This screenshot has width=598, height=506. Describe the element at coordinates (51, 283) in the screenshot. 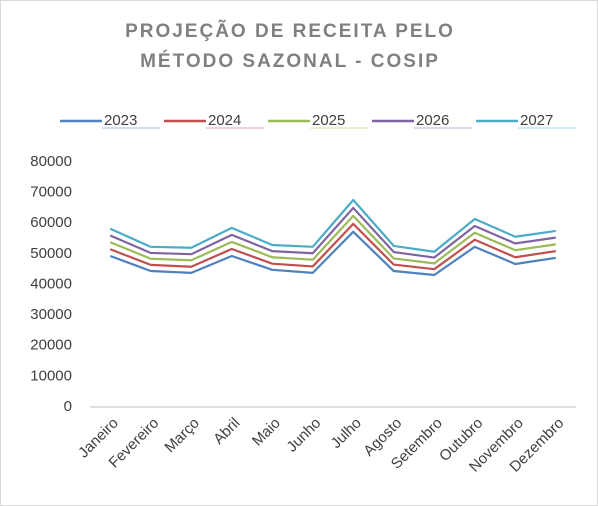

I see `y-tick-label: 40000` at that location.